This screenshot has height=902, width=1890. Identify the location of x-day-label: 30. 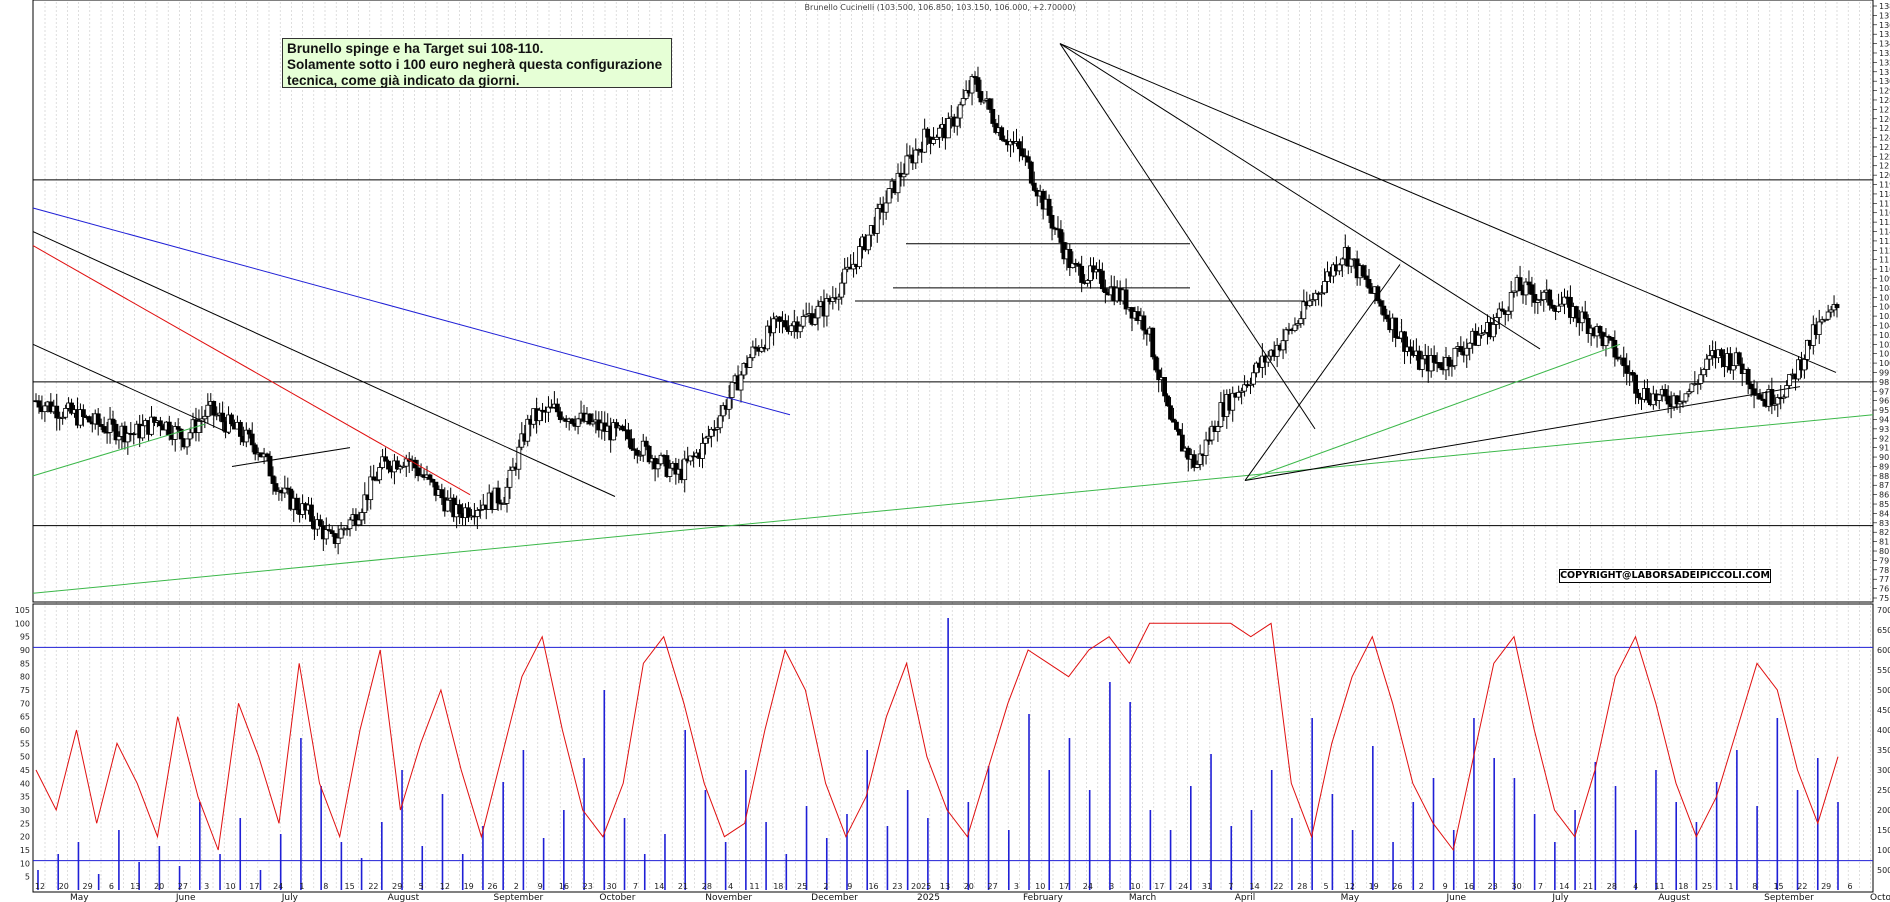
(611, 886).